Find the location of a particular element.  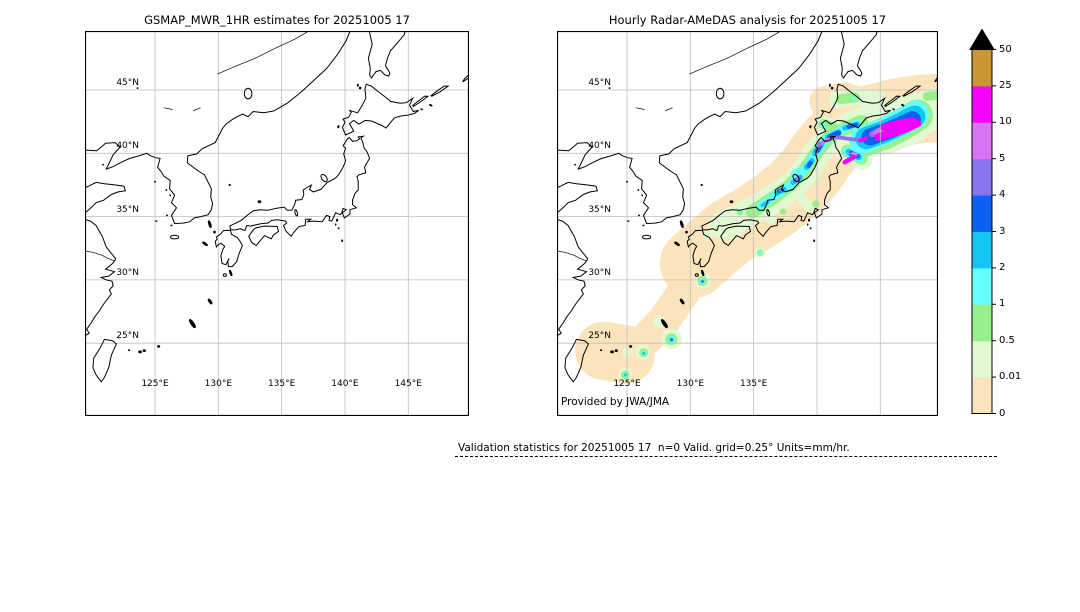

gsmap-title: GSMAP_MWR_1HR estimates for 20251005 17 is located at coordinates (277, 20).